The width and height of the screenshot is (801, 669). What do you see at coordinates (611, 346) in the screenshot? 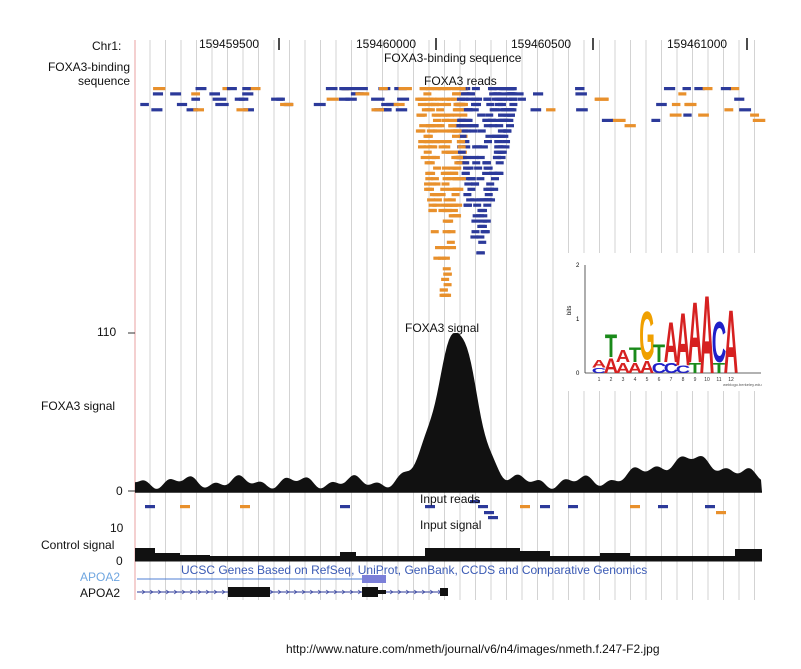
I see `motif-letter: T` at bounding box center [611, 346].